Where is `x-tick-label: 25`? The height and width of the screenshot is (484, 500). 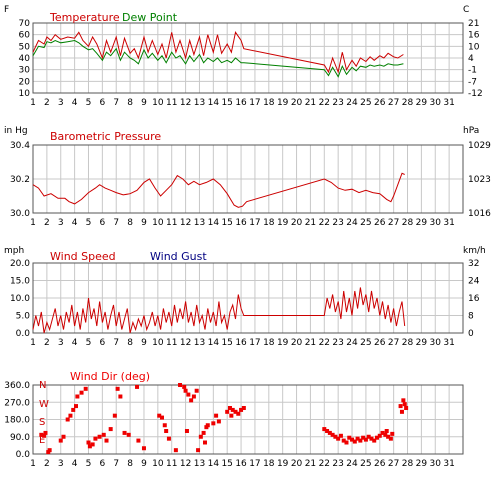
x-tick-label: 25 is located at coordinates (365, 464).